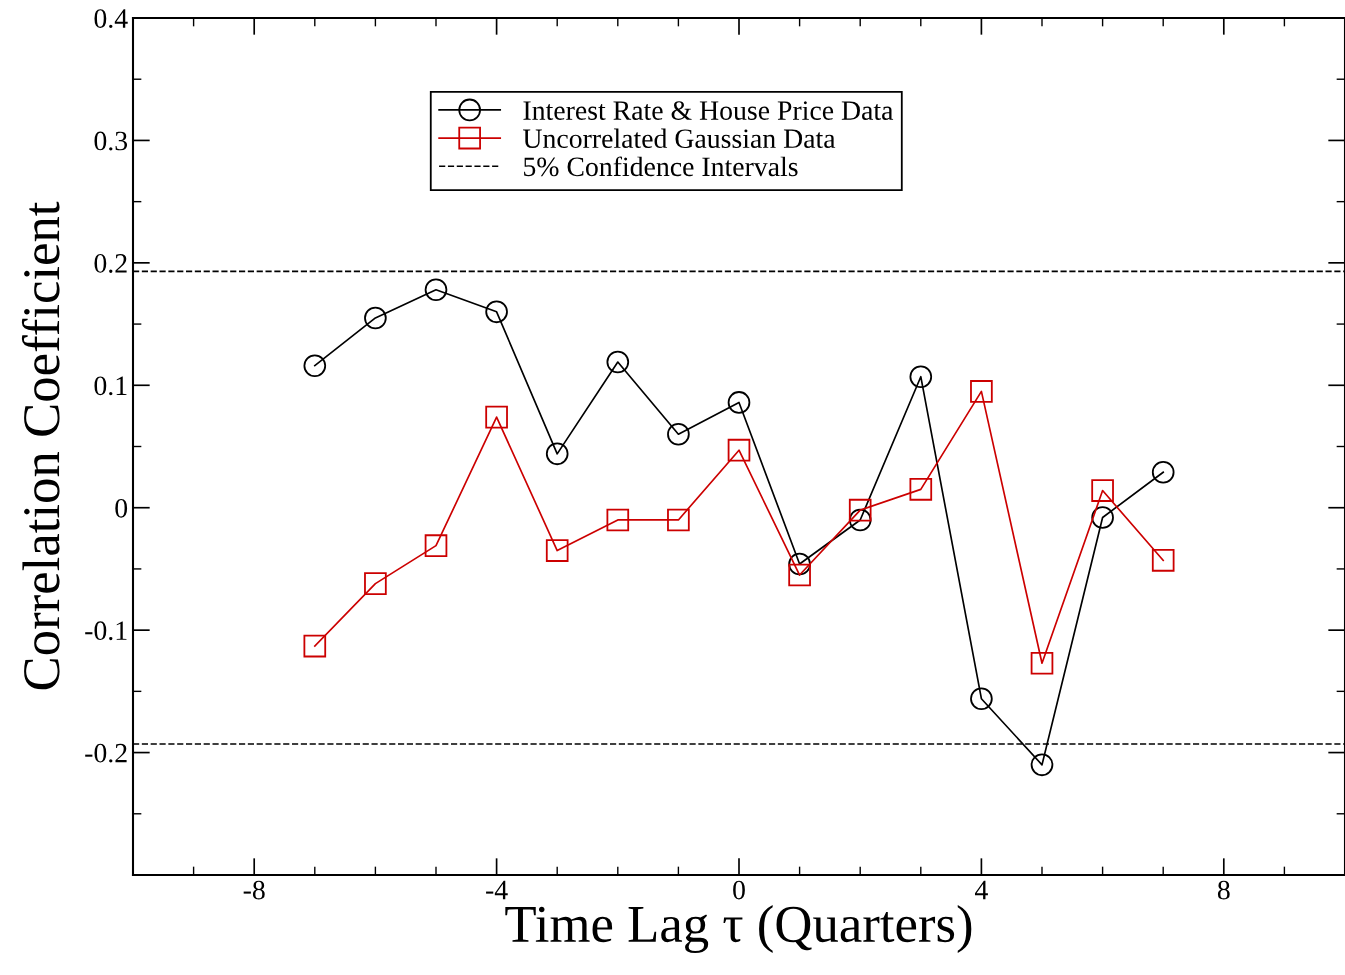 This screenshot has width=1345, height=975. What do you see at coordinates (739, 890) in the screenshot?
I see `x-tick-label: 0` at bounding box center [739, 890].